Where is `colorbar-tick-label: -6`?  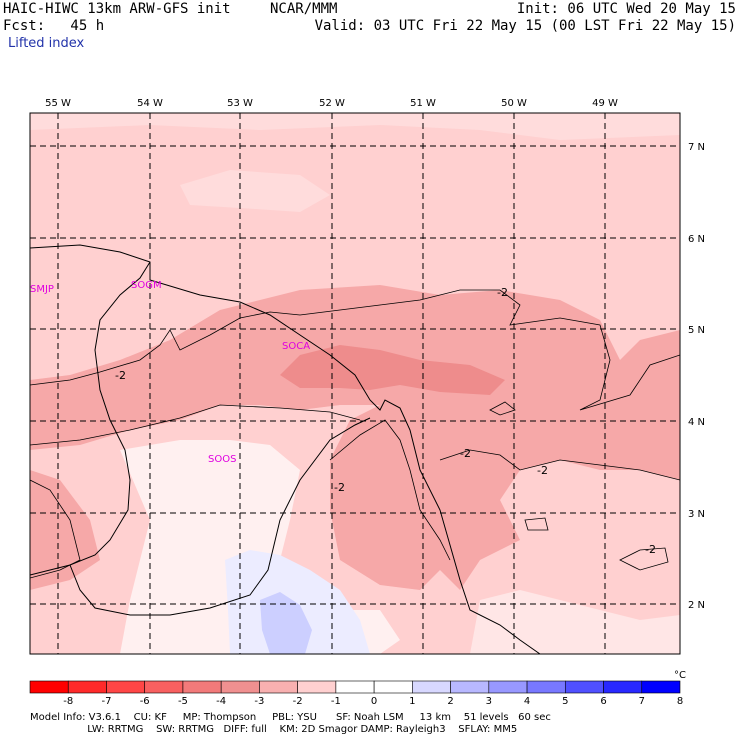
colorbar-tick-label: -6 is located at coordinates (145, 701).